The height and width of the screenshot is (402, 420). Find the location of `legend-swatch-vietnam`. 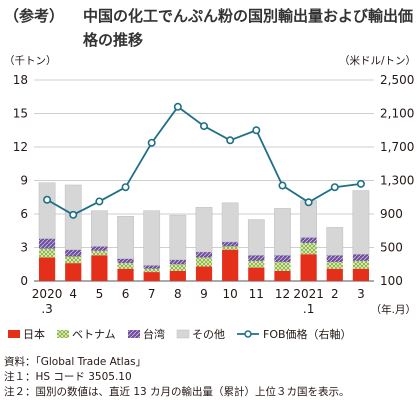

legend-swatch-vietnam is located at coordinates (63, 334).